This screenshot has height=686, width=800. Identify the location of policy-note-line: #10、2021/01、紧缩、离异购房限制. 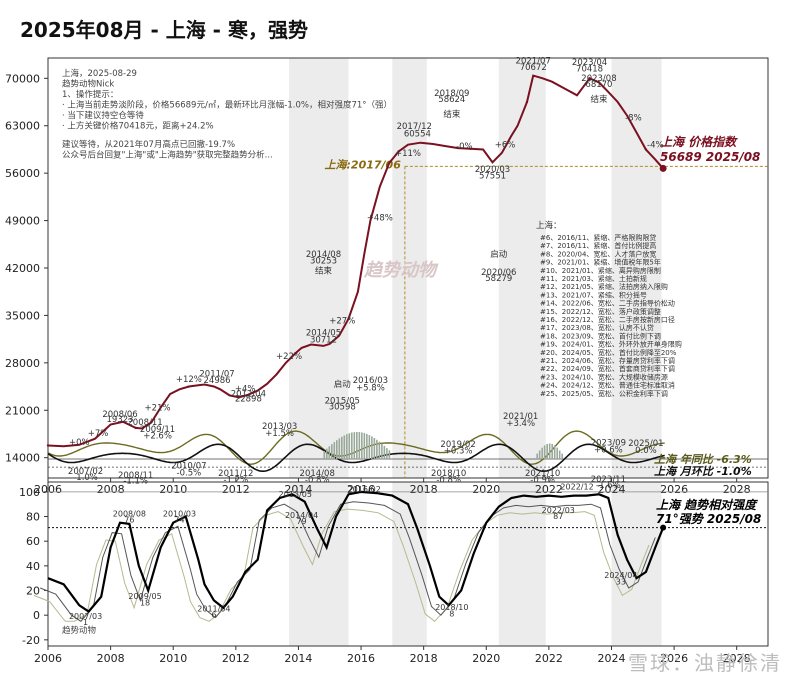
(600, 270).